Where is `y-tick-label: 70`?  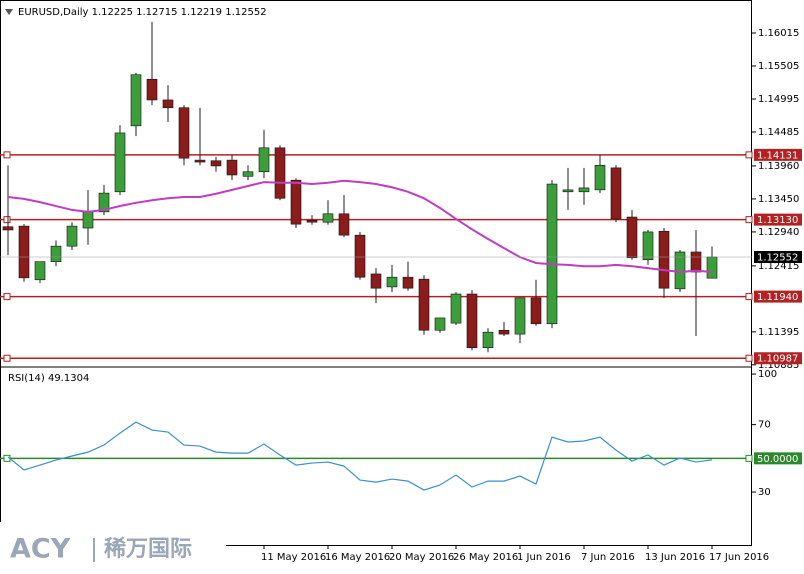 y-tick-label: 70 is located at coordinates (764, 425).